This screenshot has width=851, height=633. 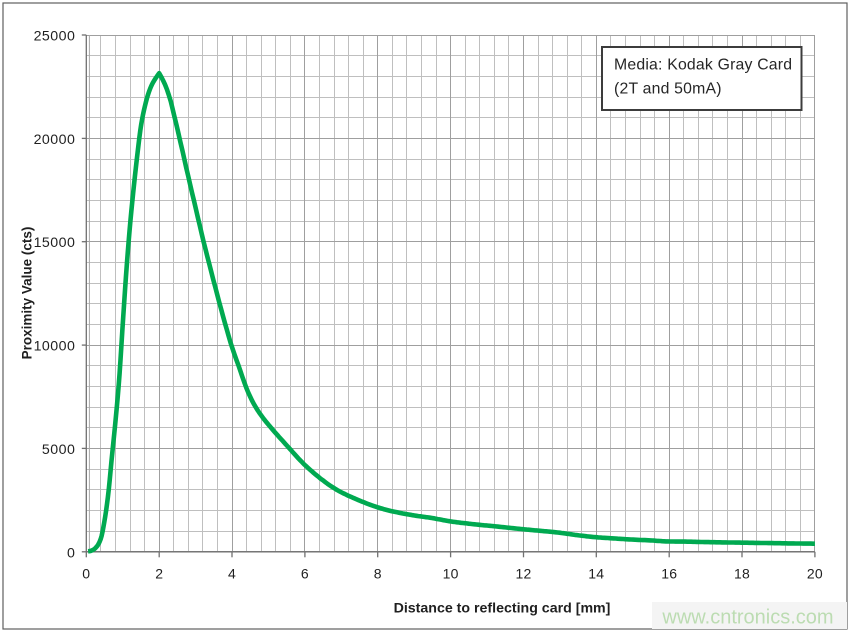 I want to click on svg-text: 8, so click(x=378, y=573).